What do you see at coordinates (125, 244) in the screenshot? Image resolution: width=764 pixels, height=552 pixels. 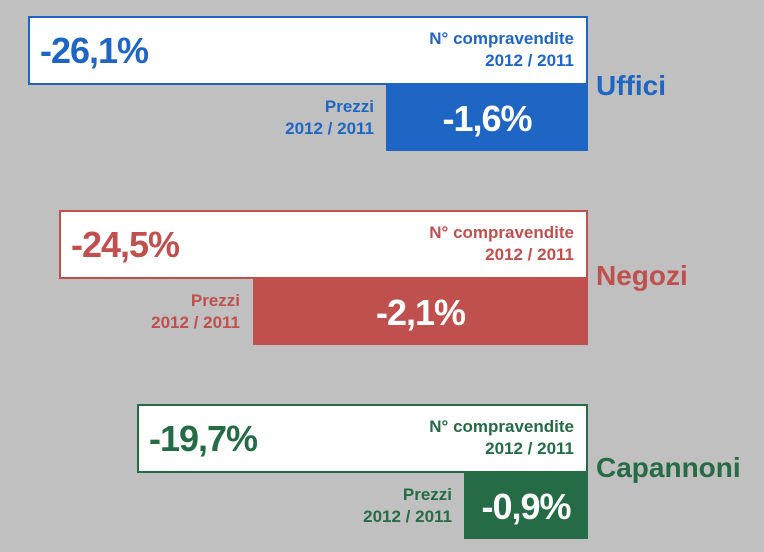 I see `volume-value-negozi: -24,5%` at bounding box center [125, 244].